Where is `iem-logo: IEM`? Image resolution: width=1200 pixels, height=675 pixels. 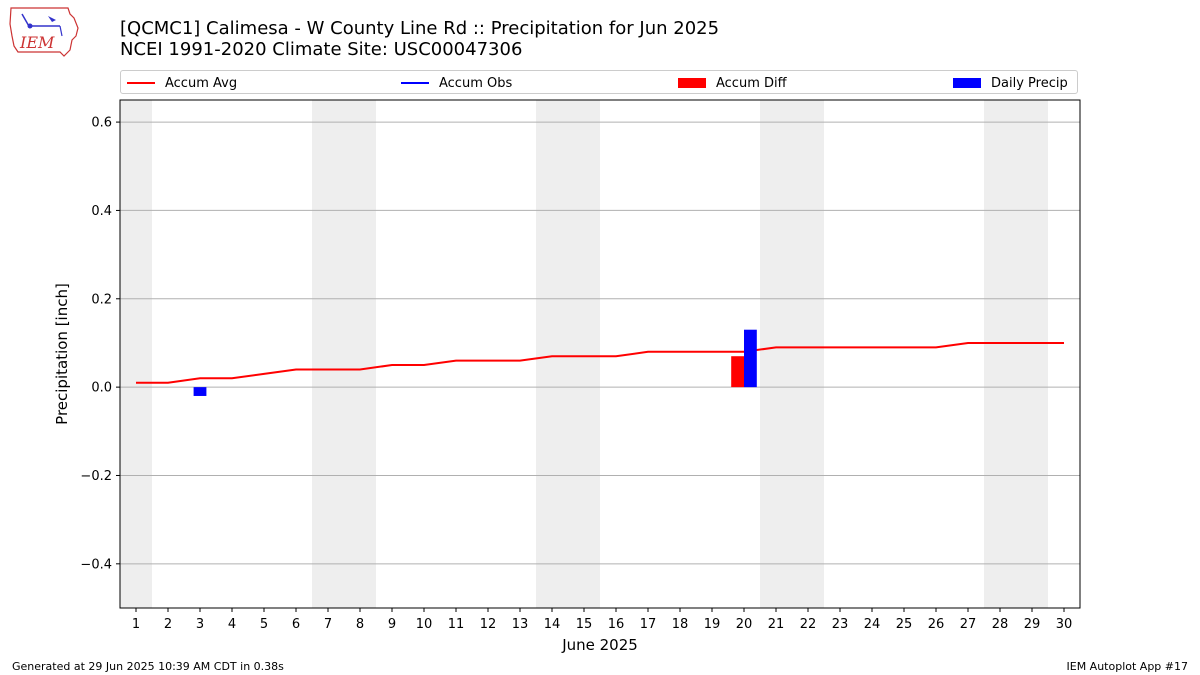
iem-logo: IEM is located at coordinates (44, 32).